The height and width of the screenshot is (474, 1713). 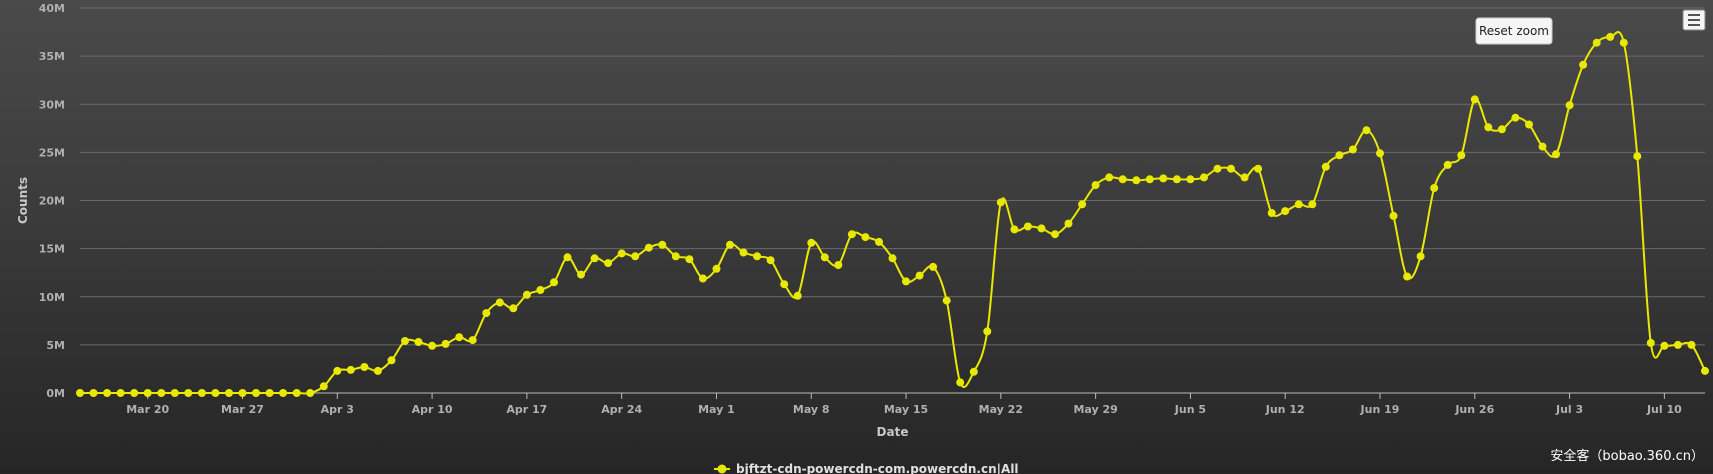 I want to click on hamburger-menu-icon, so click(x=1694, y=20).